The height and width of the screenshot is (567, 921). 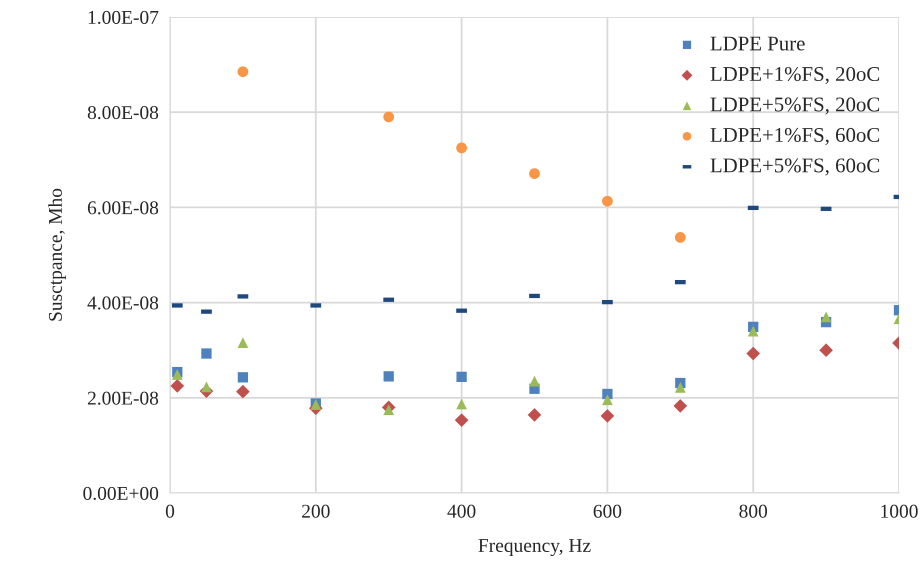 I want to click on x-tick-label: 800, so click(x=753, y=511).